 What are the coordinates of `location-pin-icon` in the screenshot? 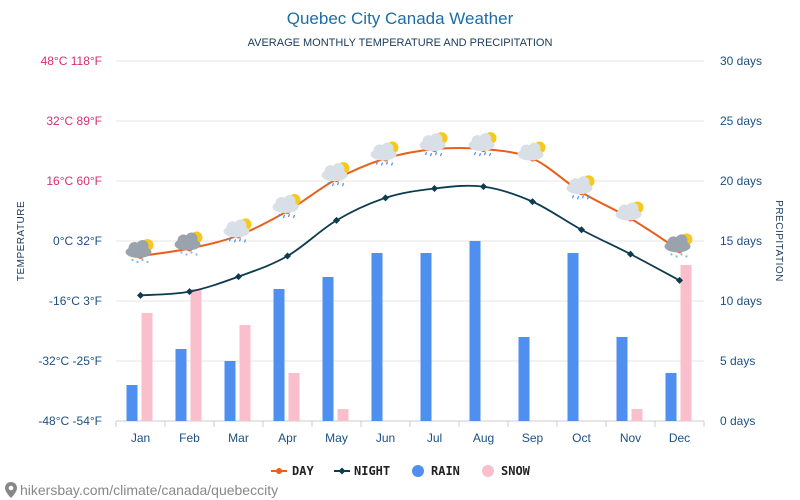 It's located at (11, 490).